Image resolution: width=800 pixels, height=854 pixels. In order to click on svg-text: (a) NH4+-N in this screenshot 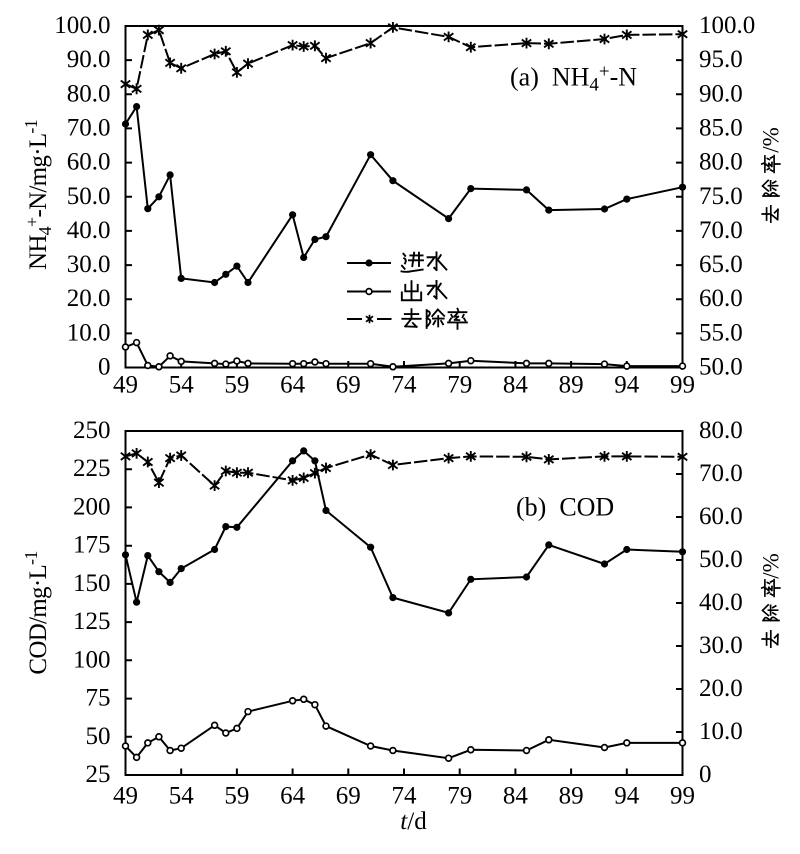, I will do `click(573, 78)`.